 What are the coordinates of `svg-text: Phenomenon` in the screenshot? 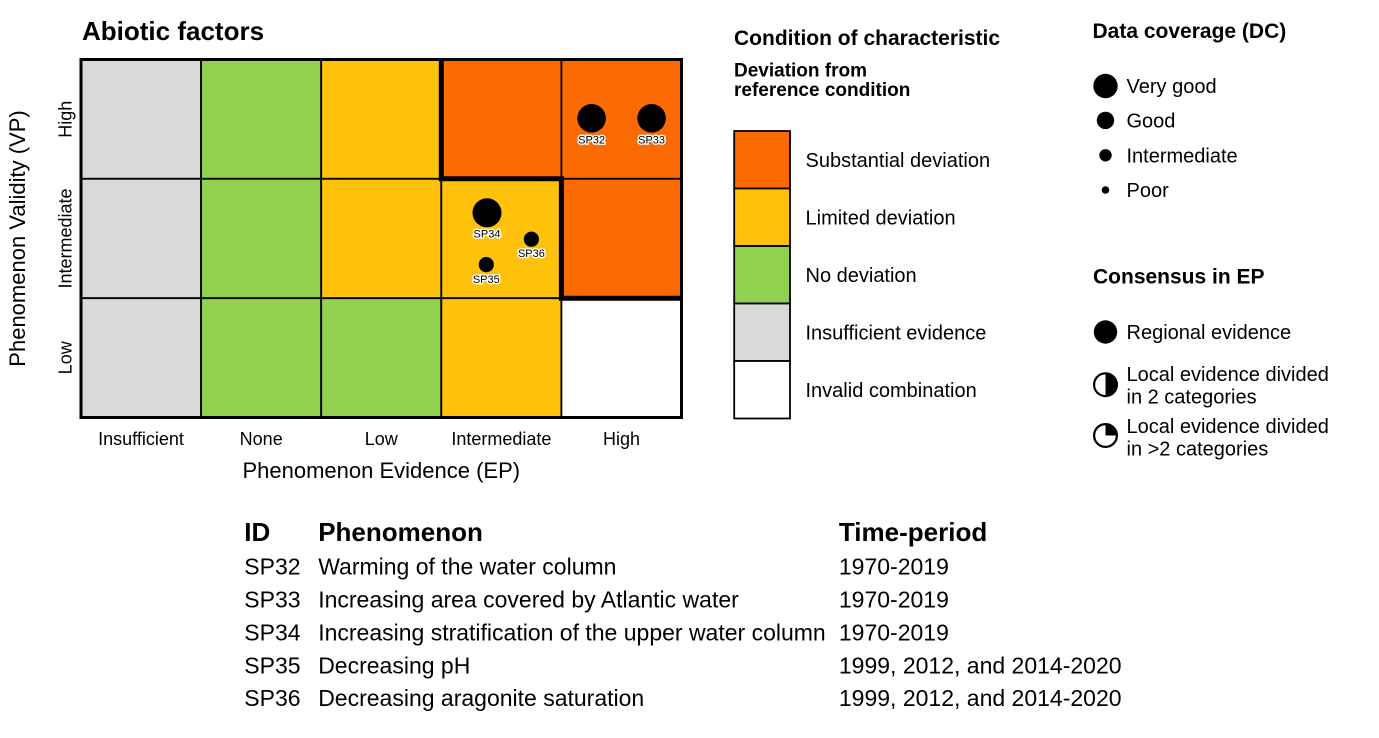 It's located at (400, 532).